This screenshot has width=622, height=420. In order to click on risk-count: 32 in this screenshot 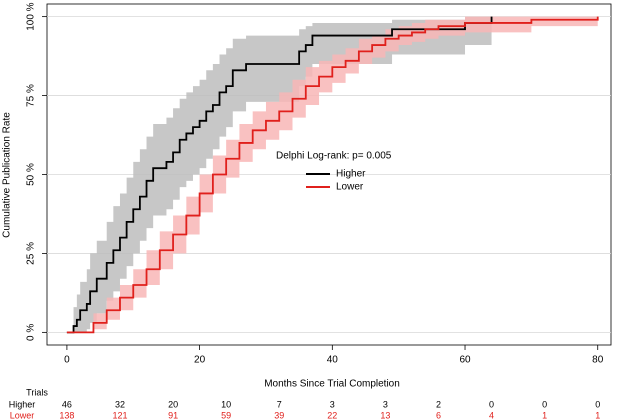, I will do `click(120, 404)`.